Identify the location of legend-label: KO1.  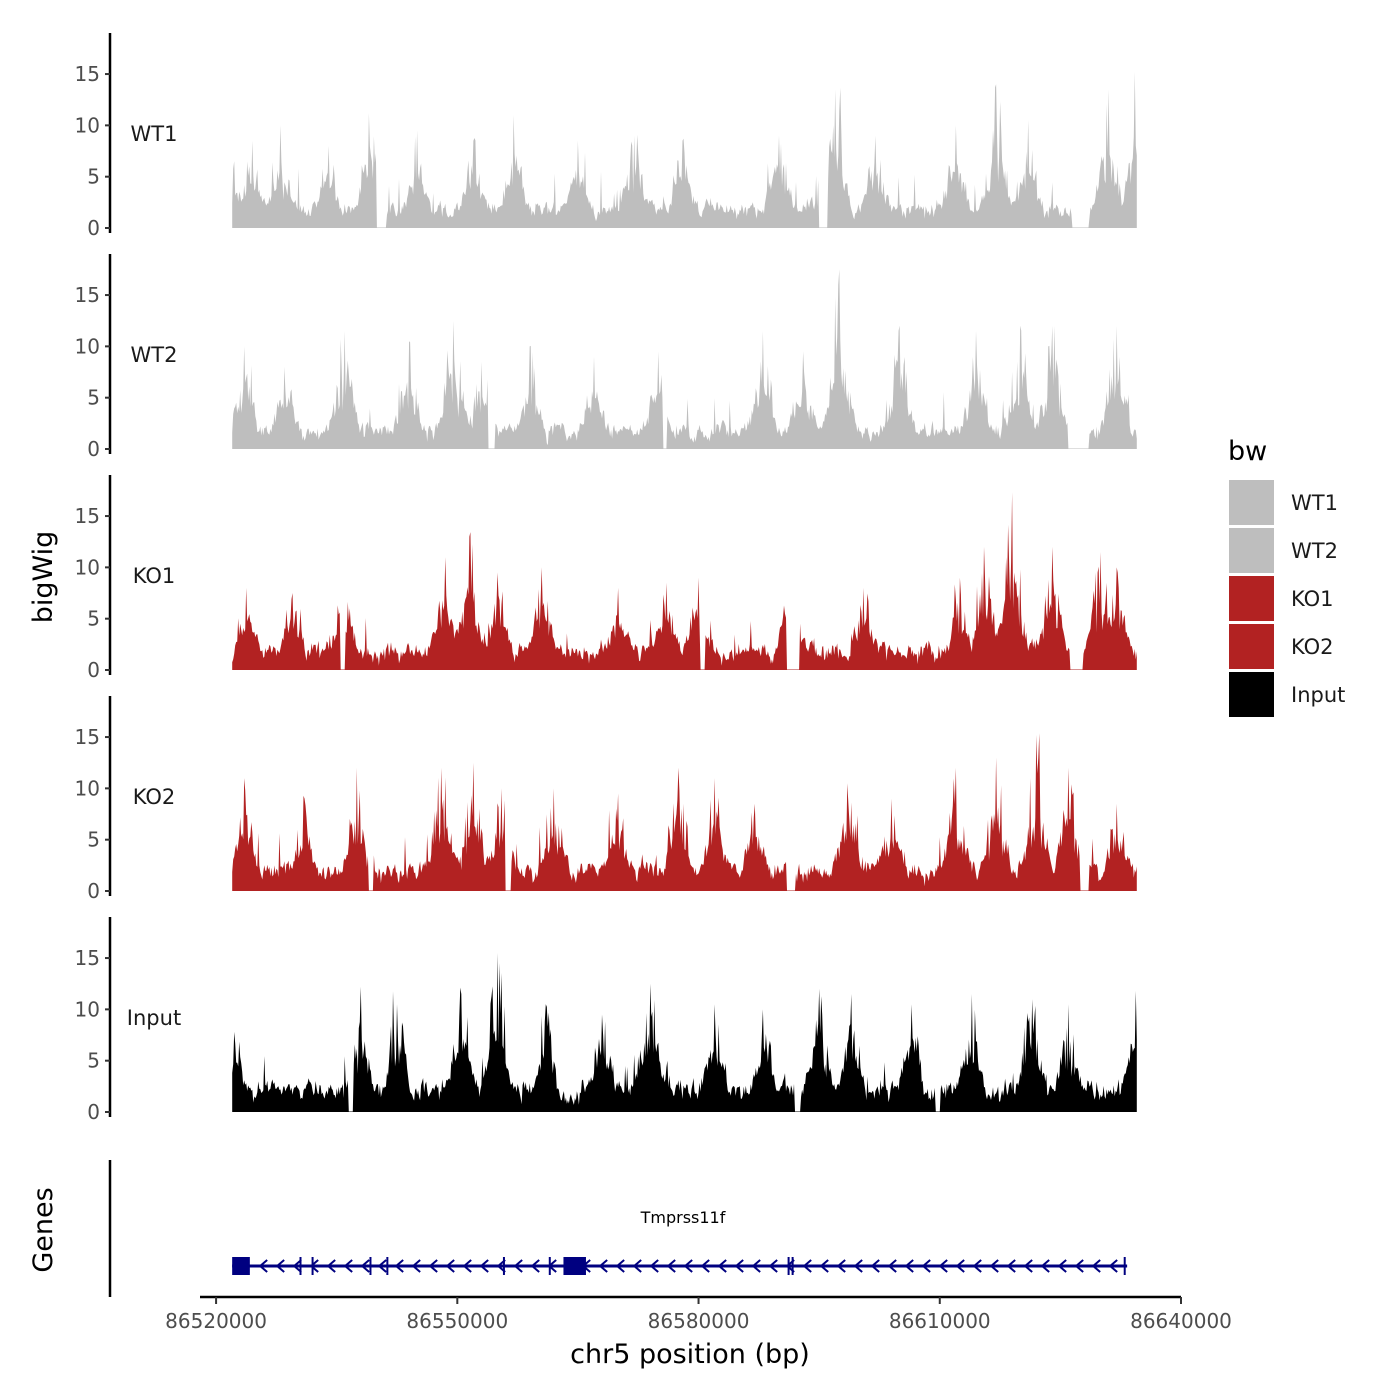
(1312, 599).